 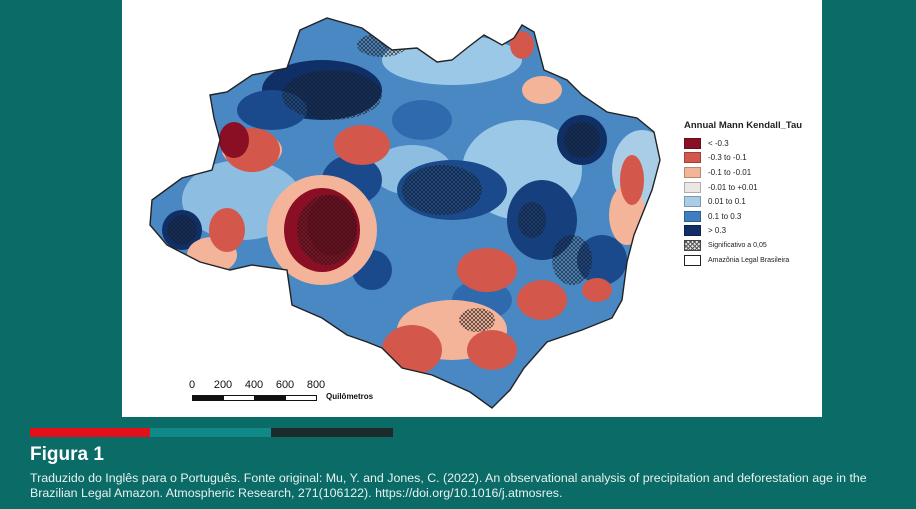 What do you see at coordinates (733, 187) in the screenshot?
I see `legend-label: -0.01 to +0.01` at bounding box center [733, 187].